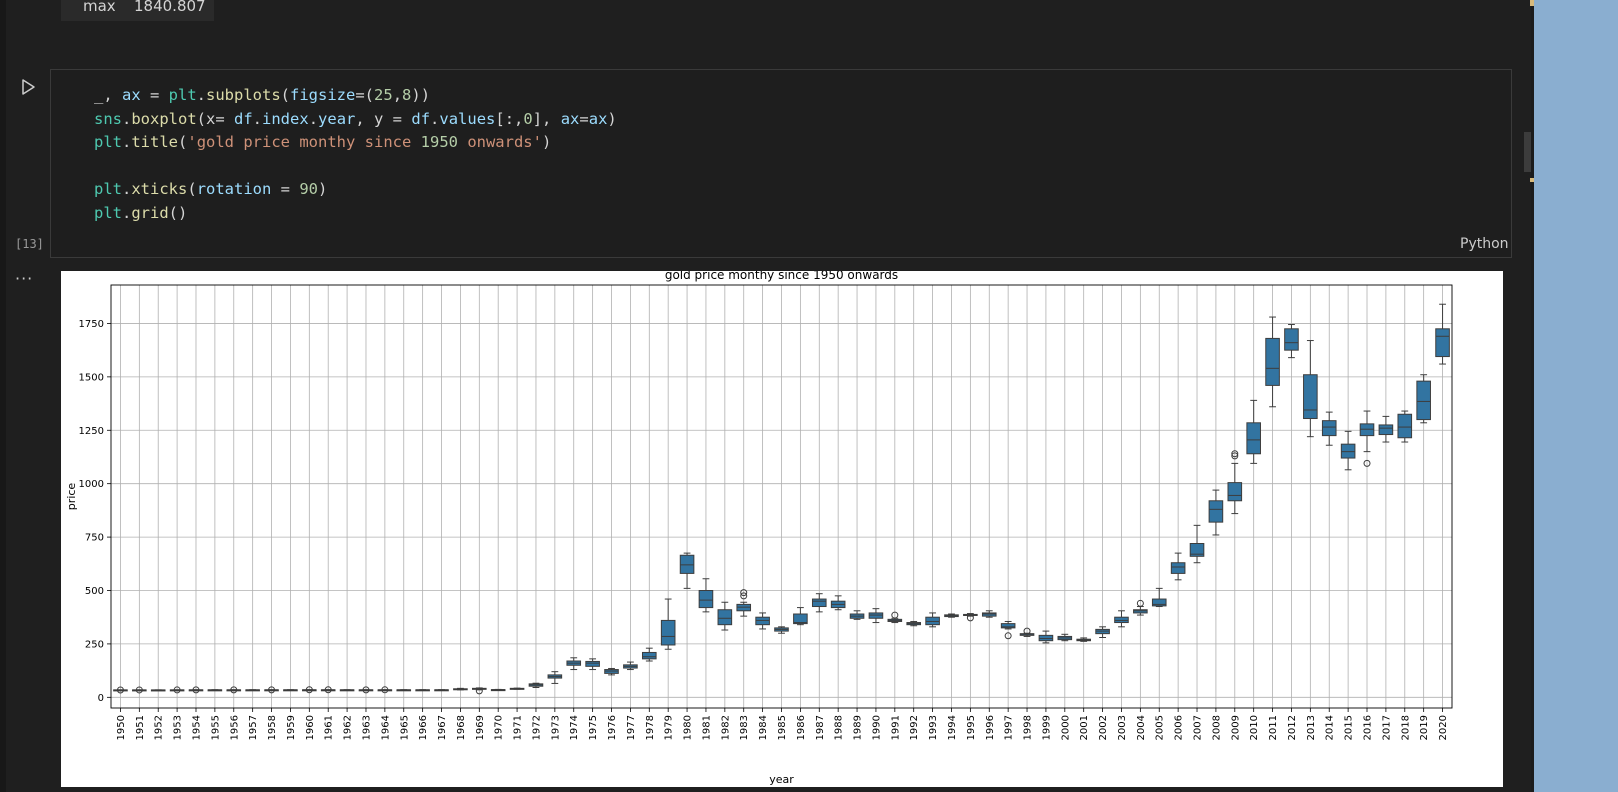 The width and height of the screenshot is (1618, 792). I want to click on execution-count: [13], so click(29, 244).